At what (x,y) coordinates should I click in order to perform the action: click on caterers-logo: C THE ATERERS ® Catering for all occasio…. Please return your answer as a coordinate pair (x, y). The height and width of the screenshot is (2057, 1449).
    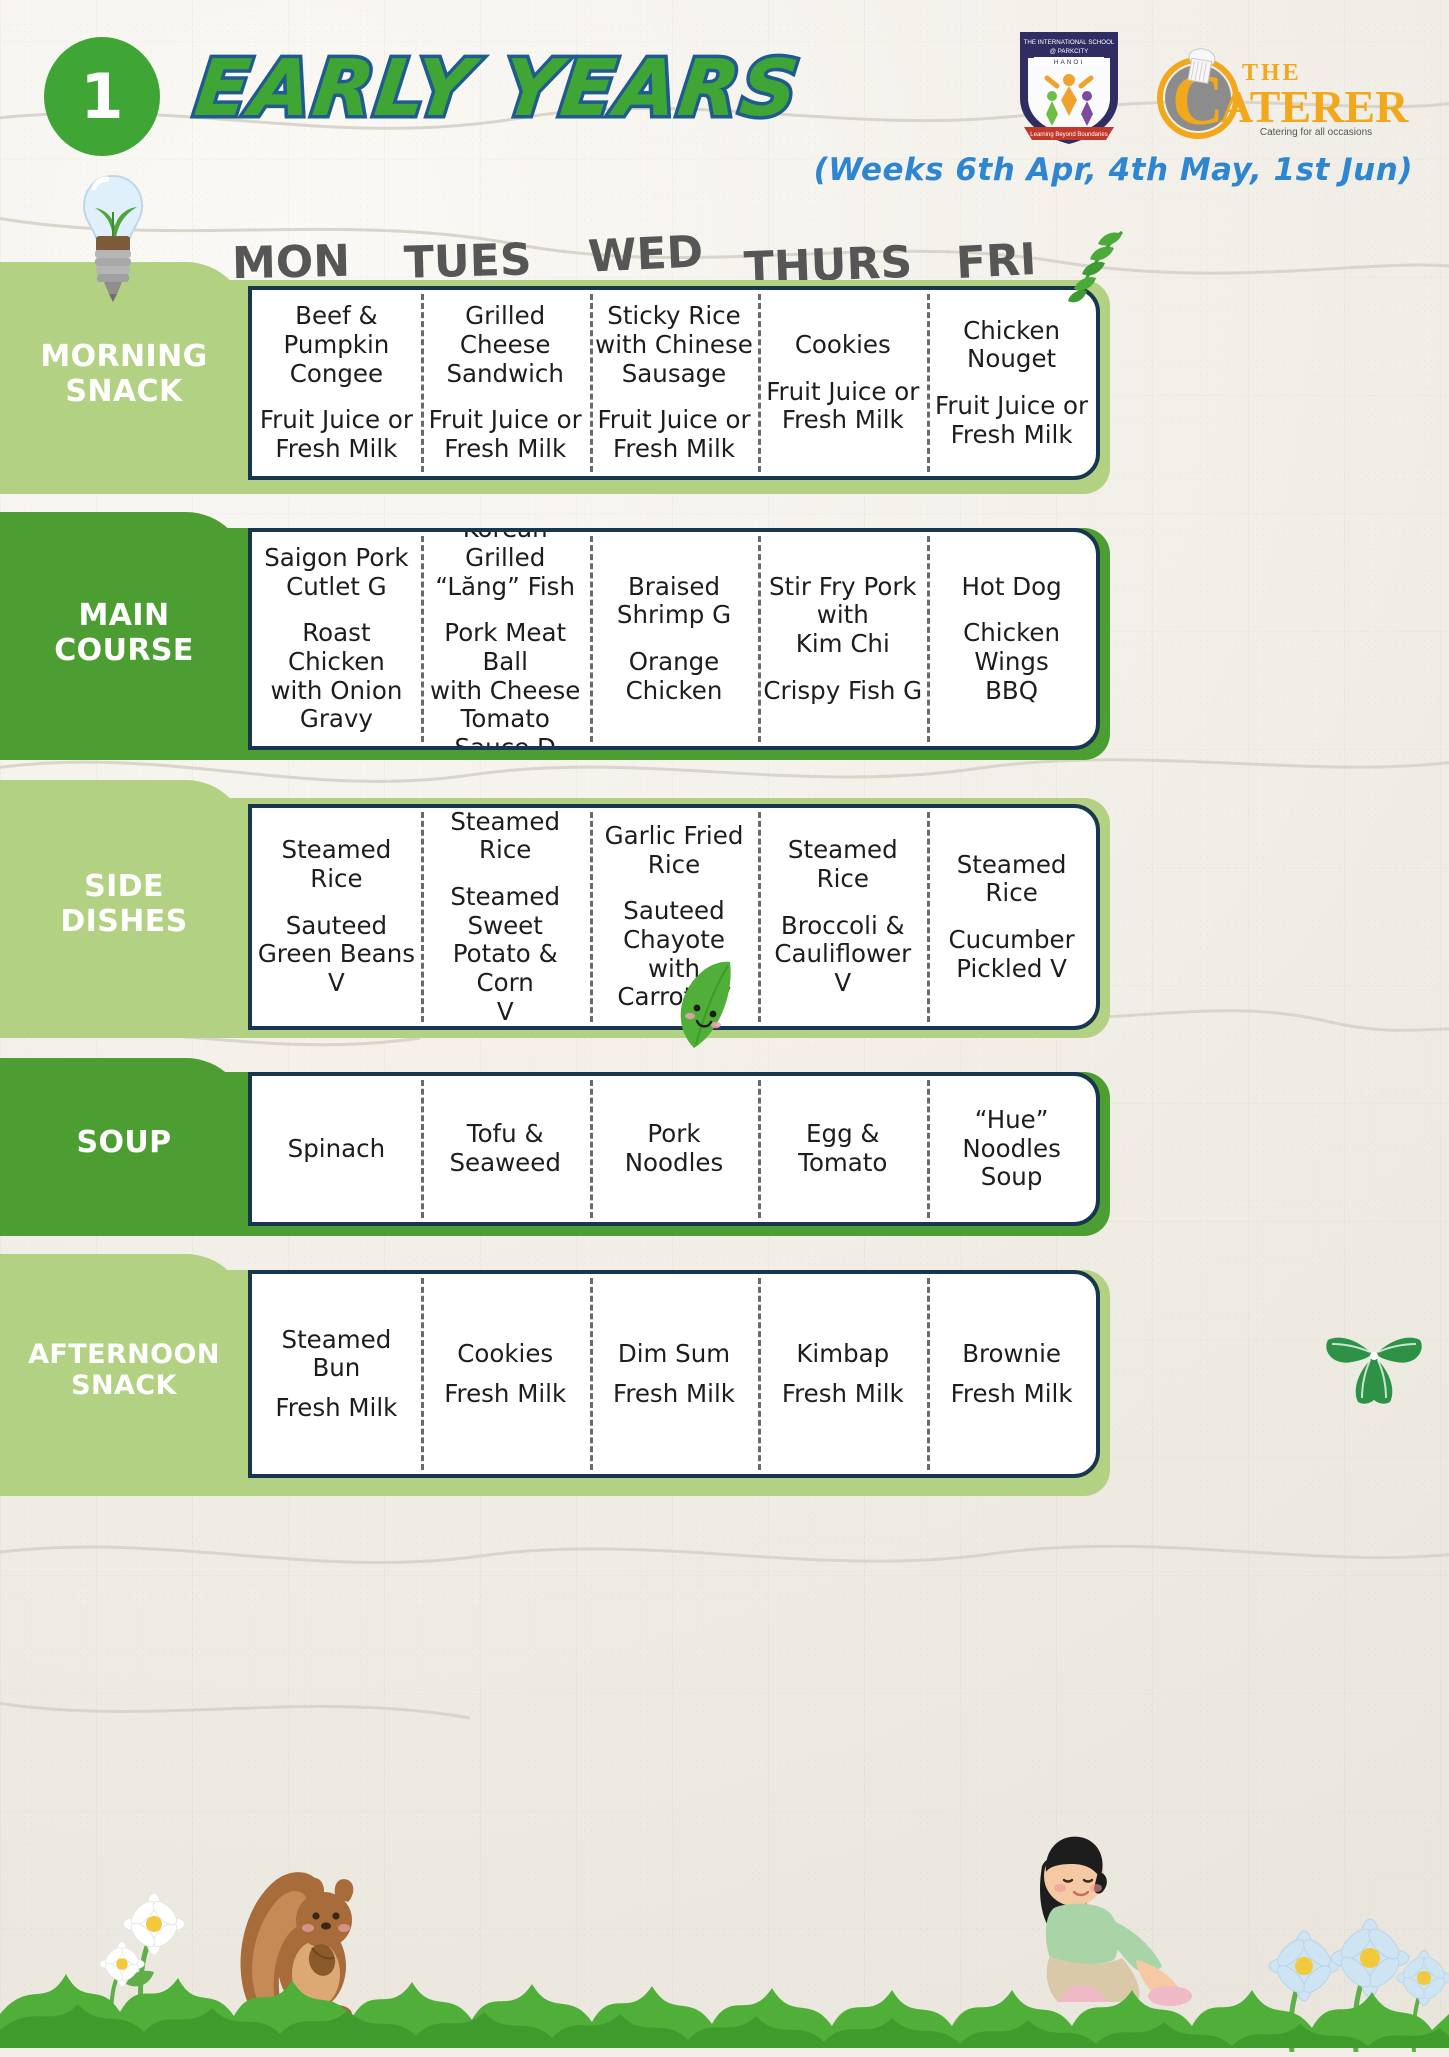
    Looking at the image, I should click on (1292, 90).